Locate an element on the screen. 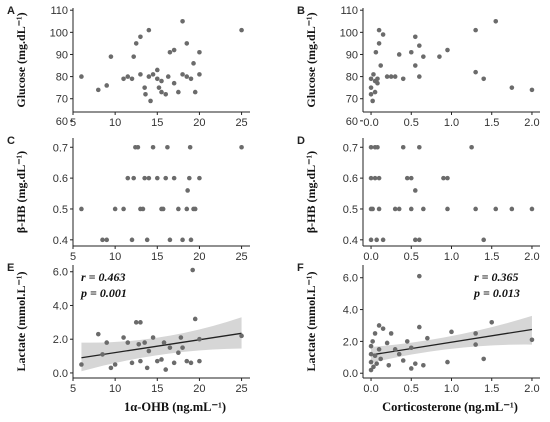 The width and height of the screenshot is (550, 422). panel-letter: A is located at coordinates (11, 11).